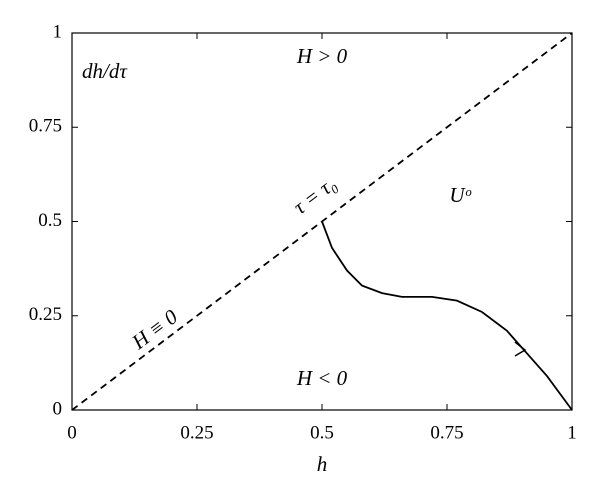 This screenshot has height=504, width=600. What do you see at coordinates (58, 31) in the screenshot?
I see `y-tick-label: 1` at bounding box center [58, 31].